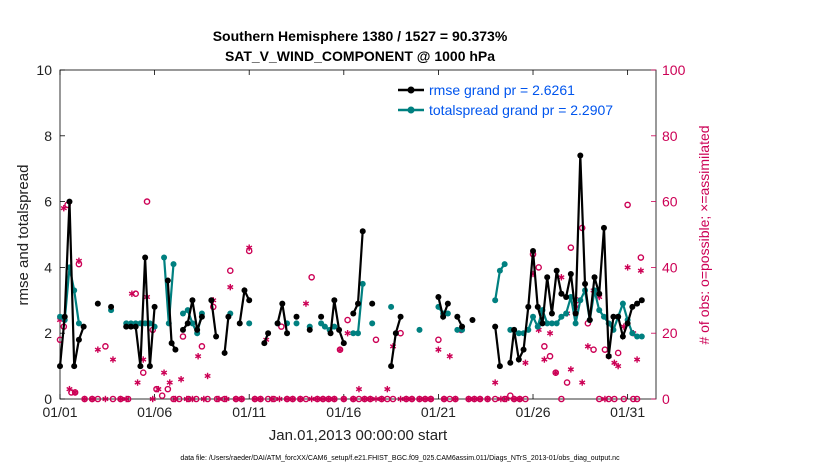  I want to click on y-right-tick-label: 80, so click(670, 136).